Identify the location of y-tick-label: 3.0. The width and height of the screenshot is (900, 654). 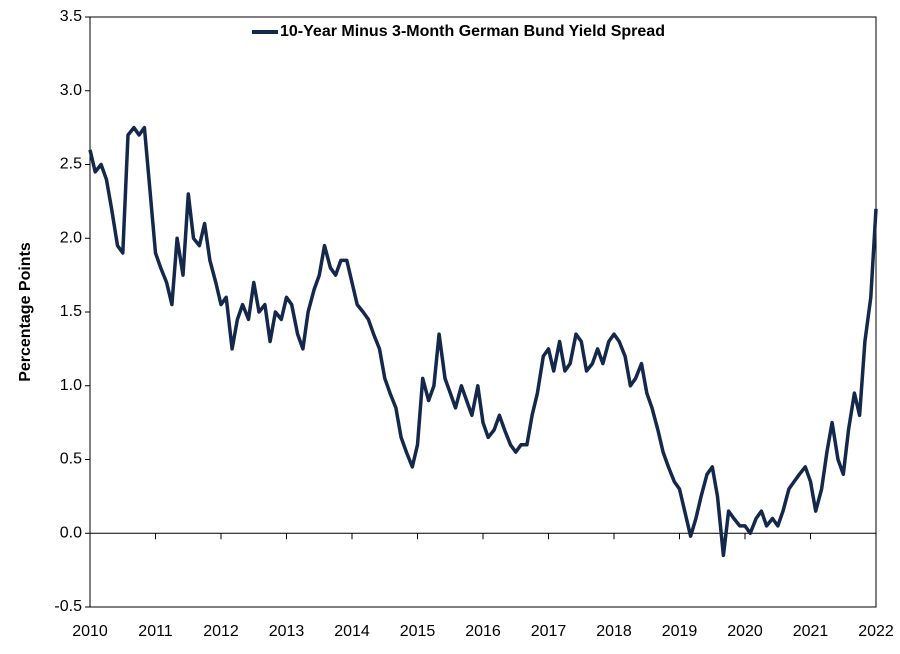
(71, 90).